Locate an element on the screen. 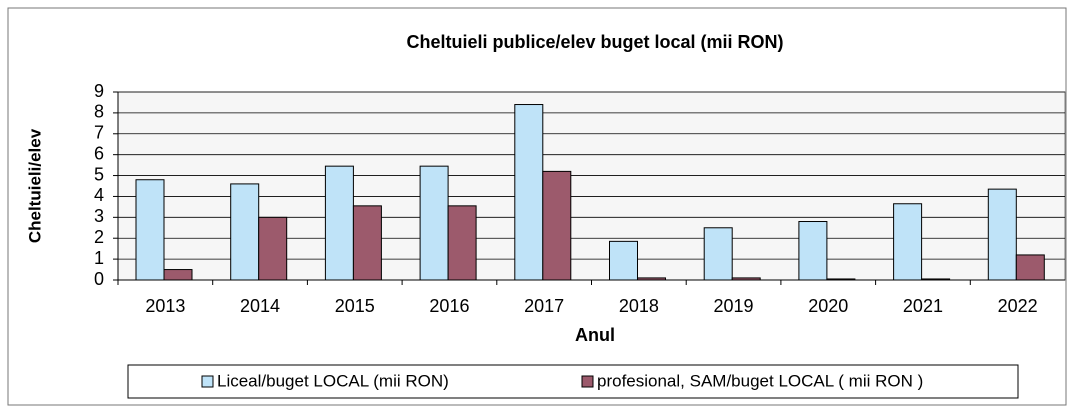  legend-box is located at coordinates (573, 381).